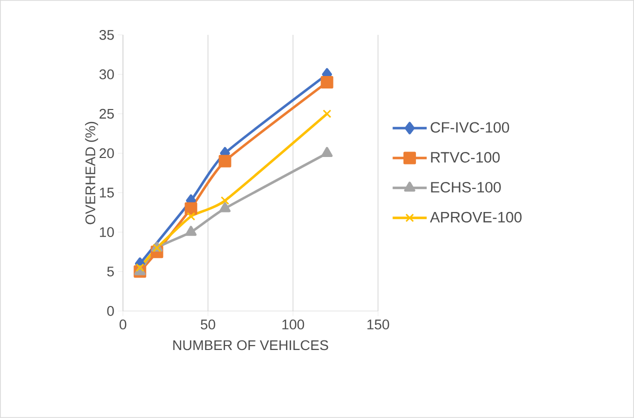 The image size is (634, 418). I want to click on y-tick-label: 0, so click(110, 311).